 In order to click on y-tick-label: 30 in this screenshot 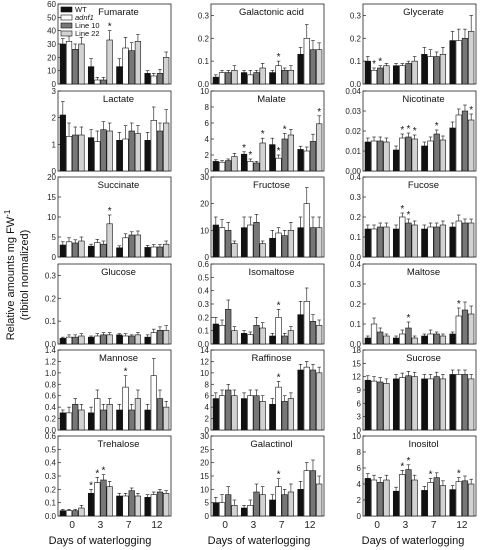, I will do `click(51, 44)`.